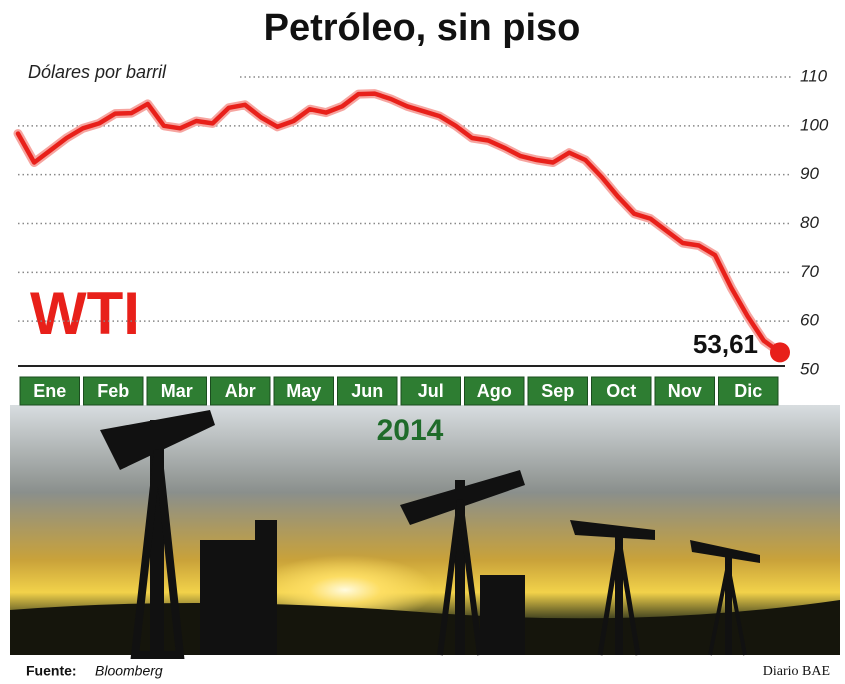 The image size is (845, 684). I want to click on source-label: Fuente:, so click(51, 671).